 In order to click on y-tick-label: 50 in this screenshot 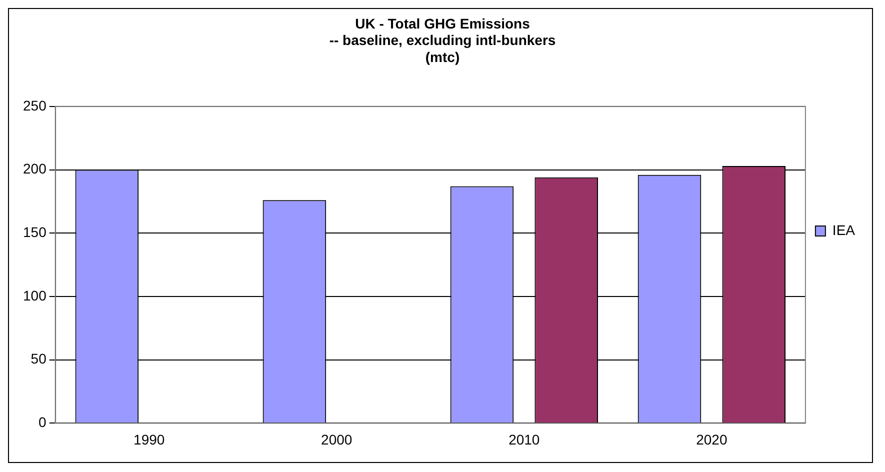, I will do `click(38, 358)`.